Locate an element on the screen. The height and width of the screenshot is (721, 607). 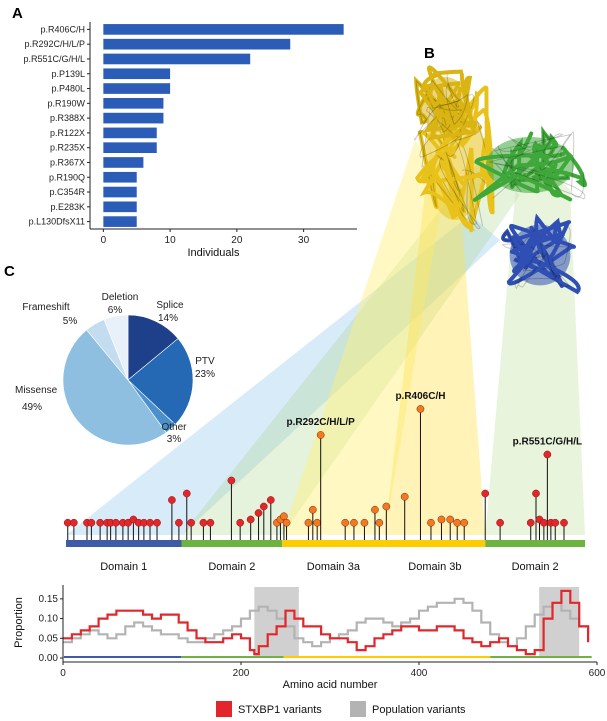
pie-percent: 5% is located at coordinates (70, 321).